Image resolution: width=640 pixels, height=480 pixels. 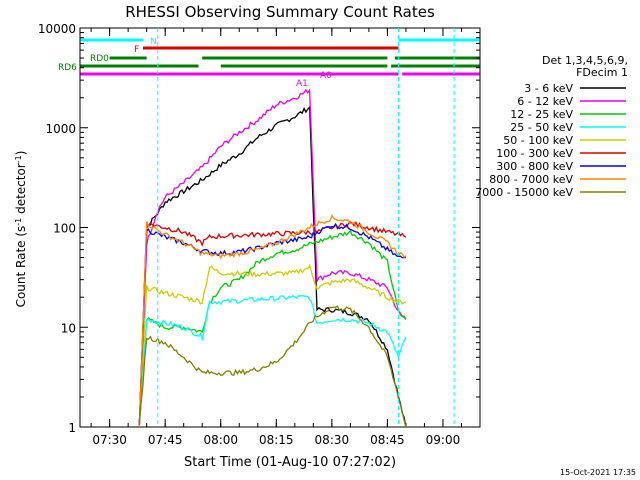 I want to click on legend-label: 12 - 25 keV, so click(x=541, y=114).